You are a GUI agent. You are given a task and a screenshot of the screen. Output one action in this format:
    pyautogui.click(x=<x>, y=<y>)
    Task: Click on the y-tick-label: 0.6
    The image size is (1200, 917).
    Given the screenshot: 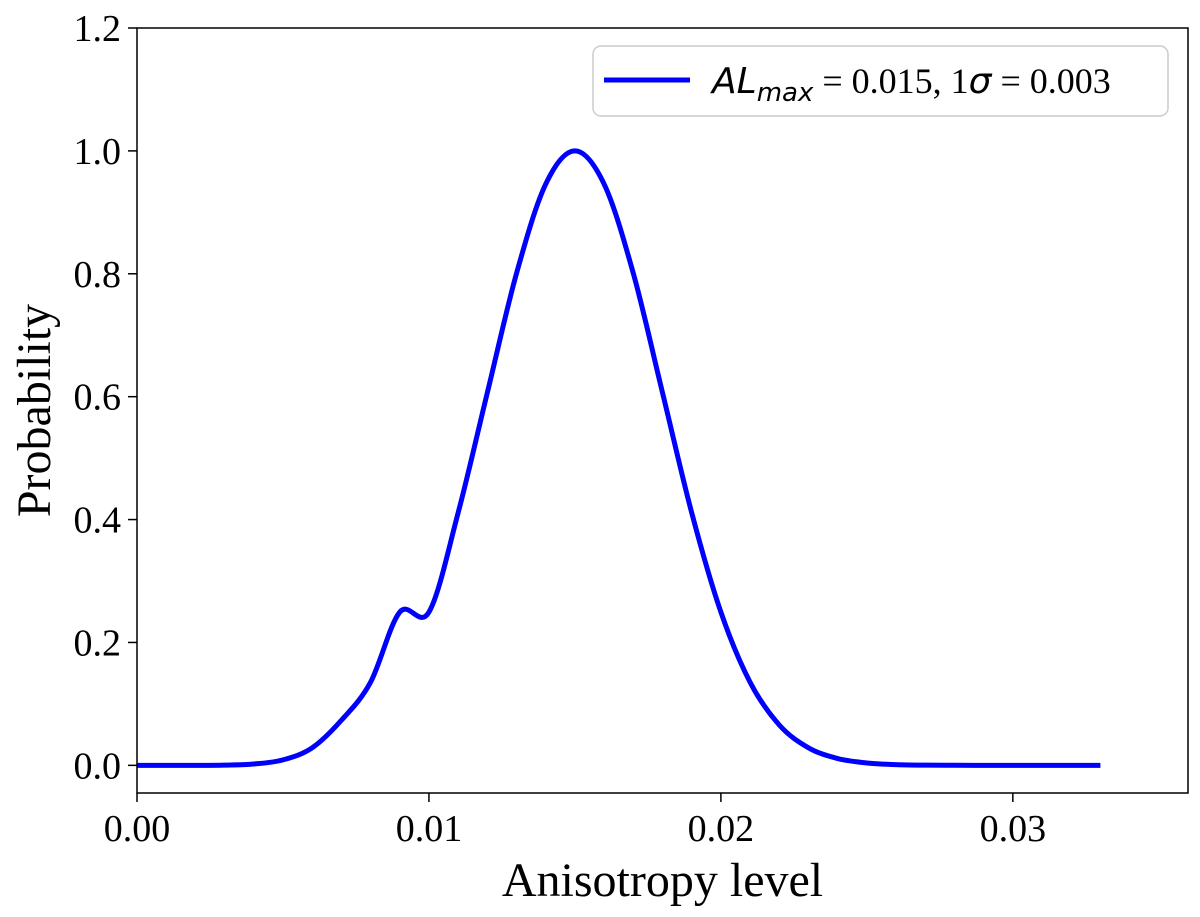 What is the action you would take?
    pyautogui.click(x=98, y=398)
    